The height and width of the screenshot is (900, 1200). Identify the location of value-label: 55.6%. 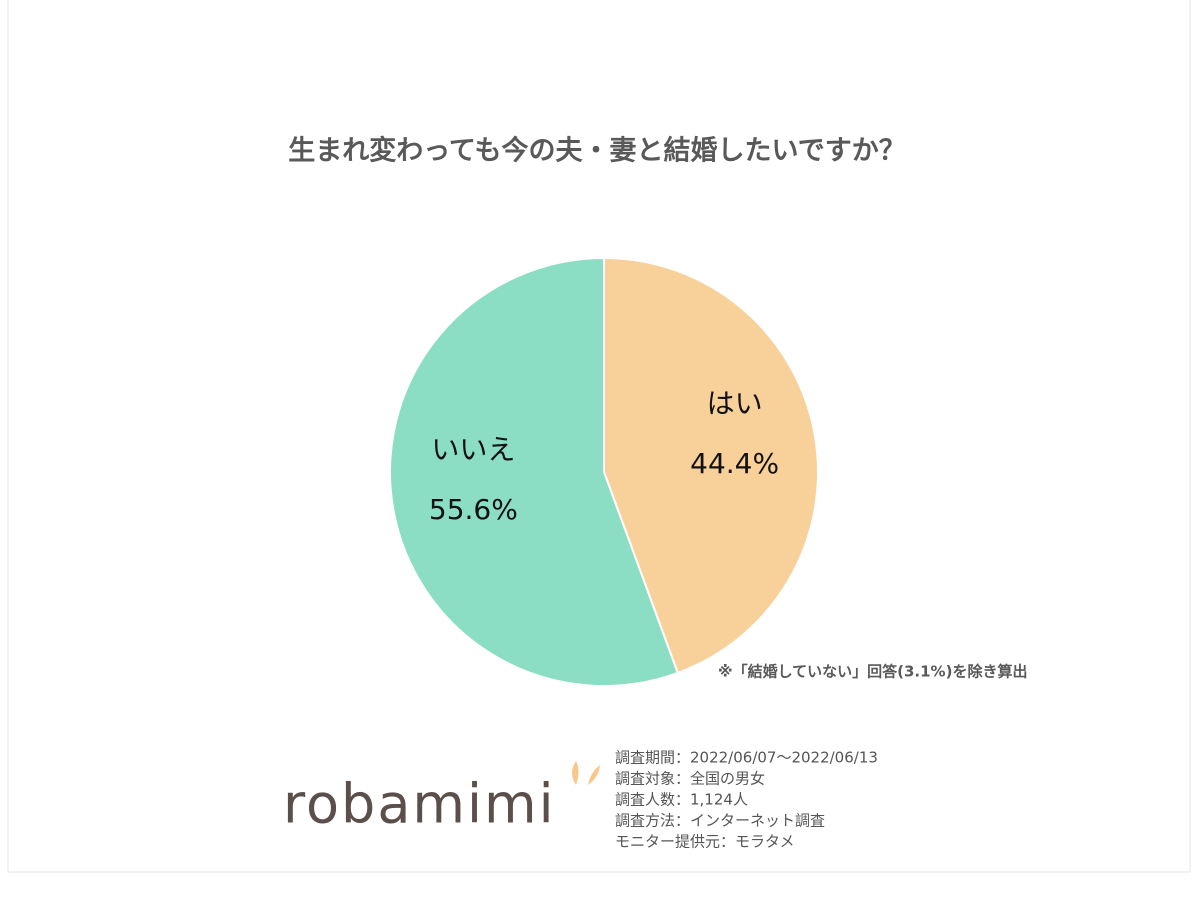
(473, 509).